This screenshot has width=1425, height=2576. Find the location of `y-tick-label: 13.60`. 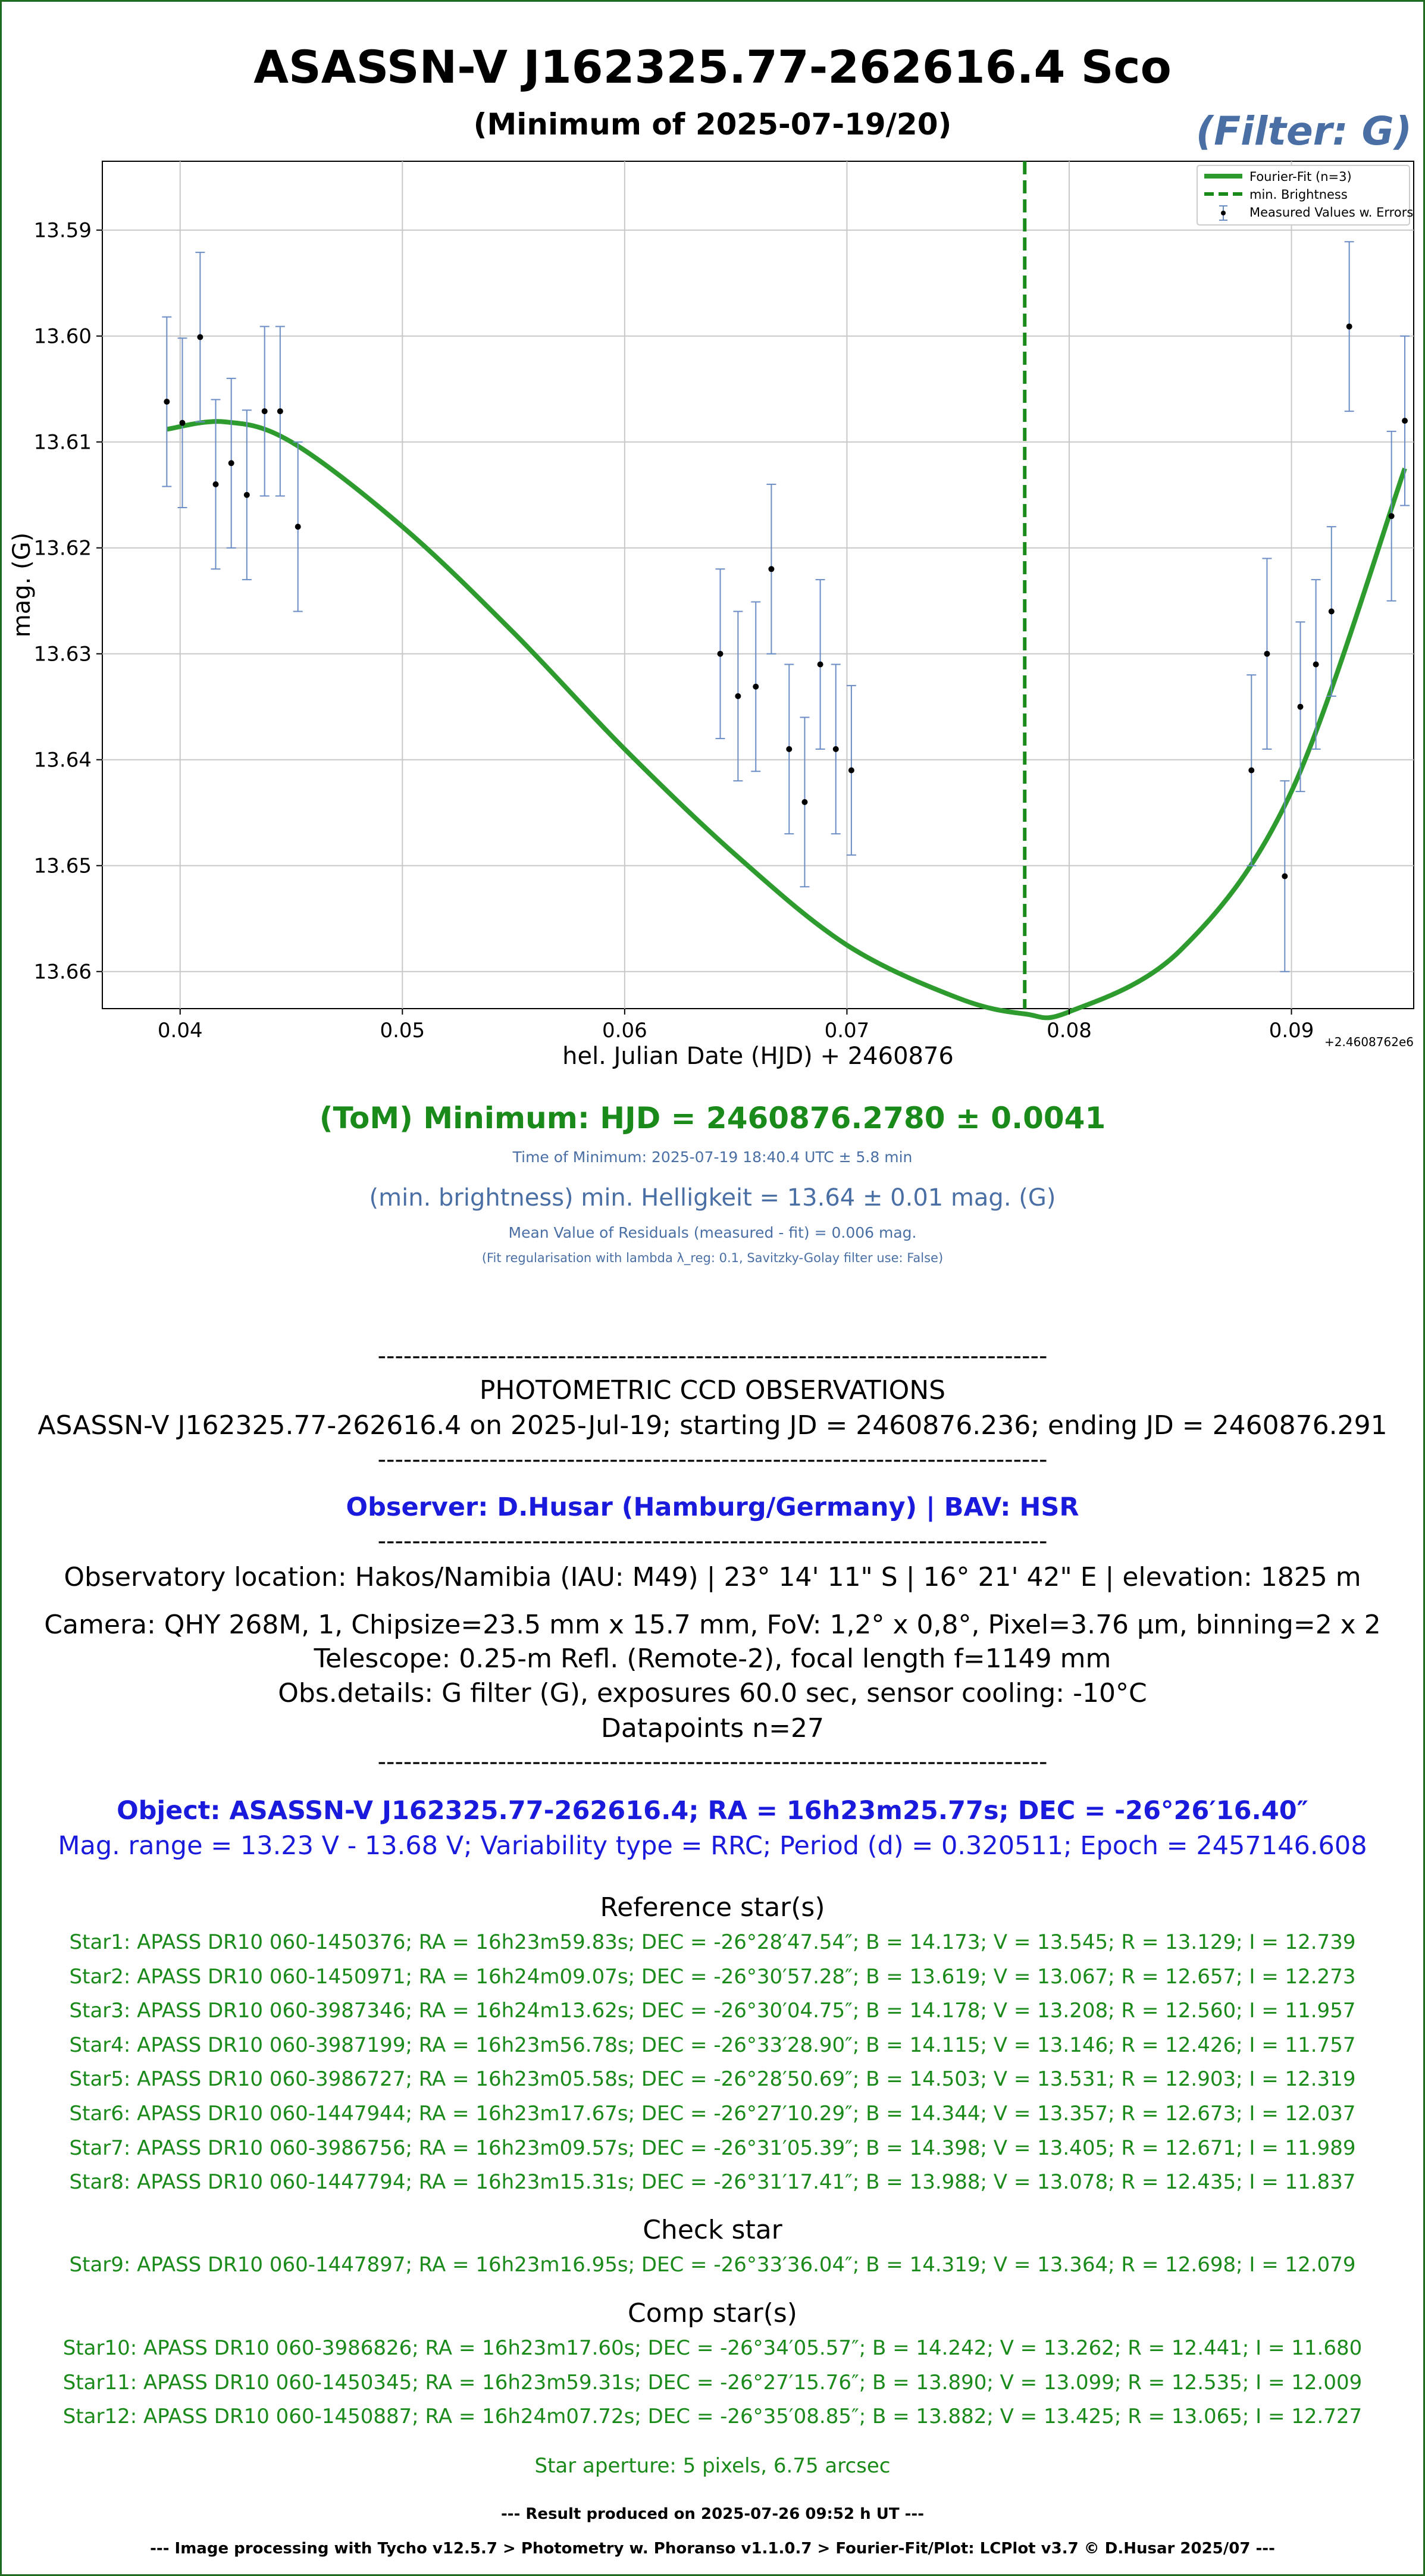

y-tick-label: 13.60 is located at coordinates (63, 337).